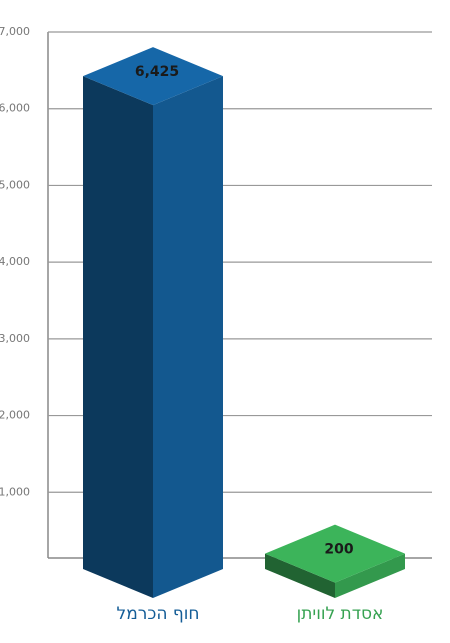  I want to click on y-tick-label: 2,000, so click(15, 415).